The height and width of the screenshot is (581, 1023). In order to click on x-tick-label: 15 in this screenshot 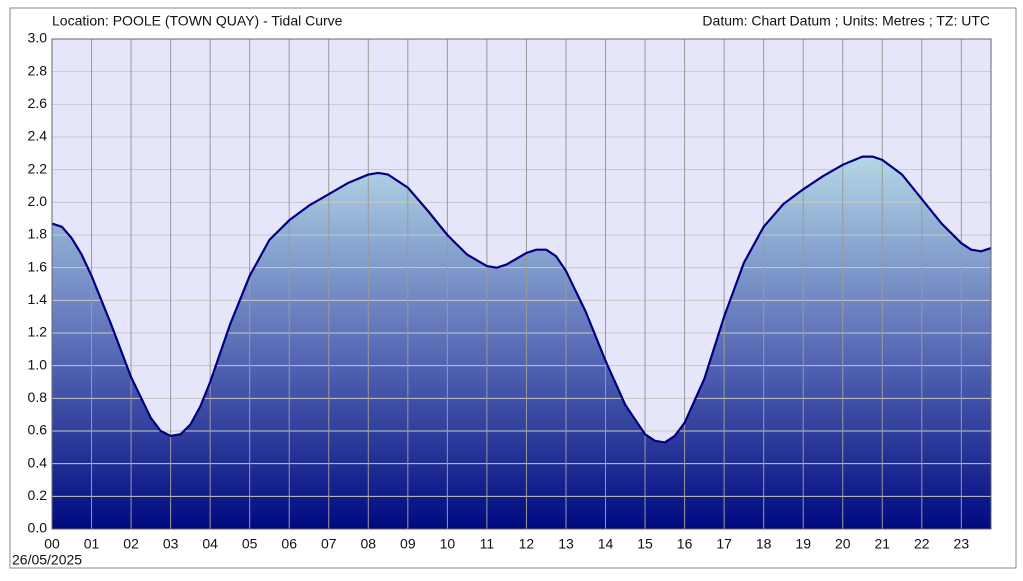, I will do `click(645, 544)`.